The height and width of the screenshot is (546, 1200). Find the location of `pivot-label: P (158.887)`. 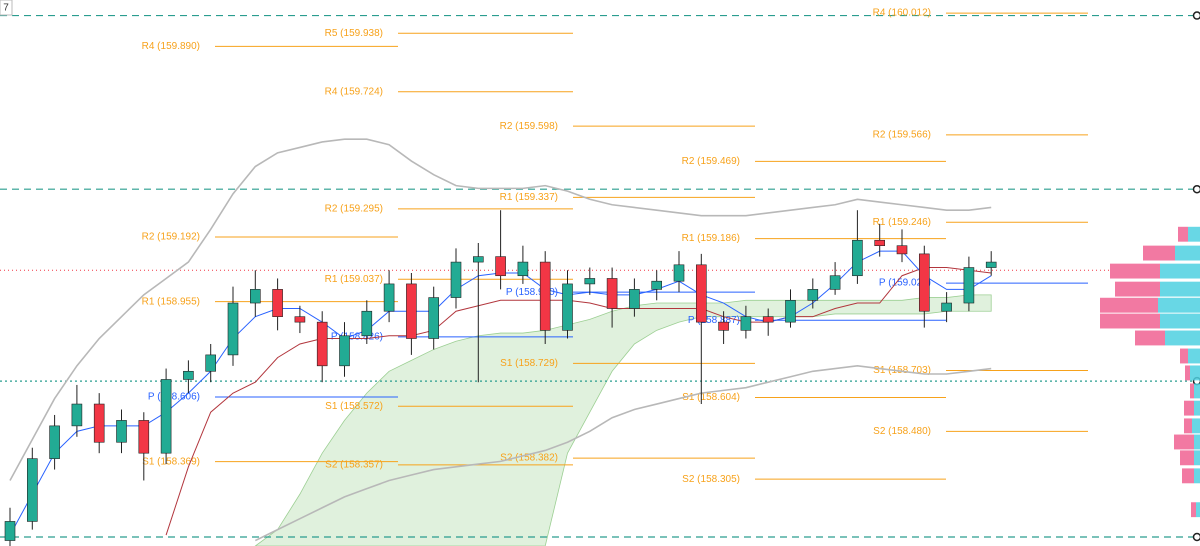

pivot-label: P (158.887) is located at coordinates (714, 320).